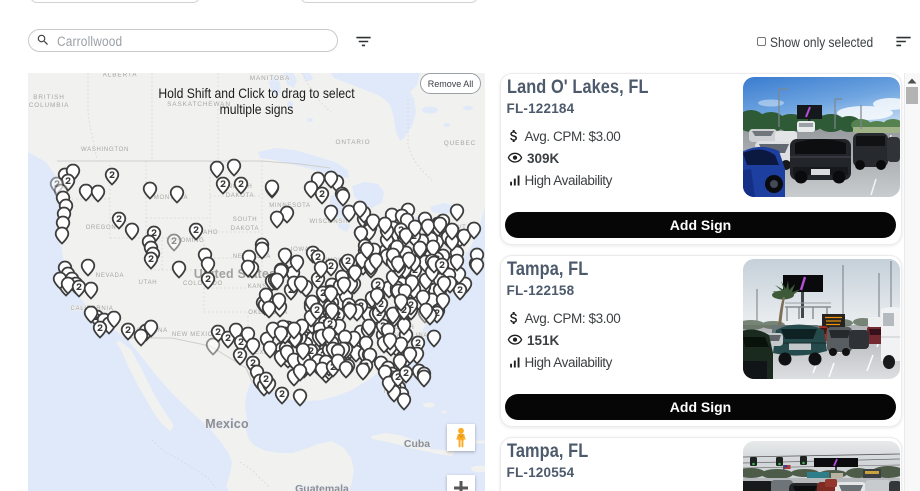 Image resolution: width=920 pixels, height=491 pixels. What do you see at coordinates (49, 97) in the screenshot?
I see `svg-text: BRITISH` at bounding box center [49, 97].